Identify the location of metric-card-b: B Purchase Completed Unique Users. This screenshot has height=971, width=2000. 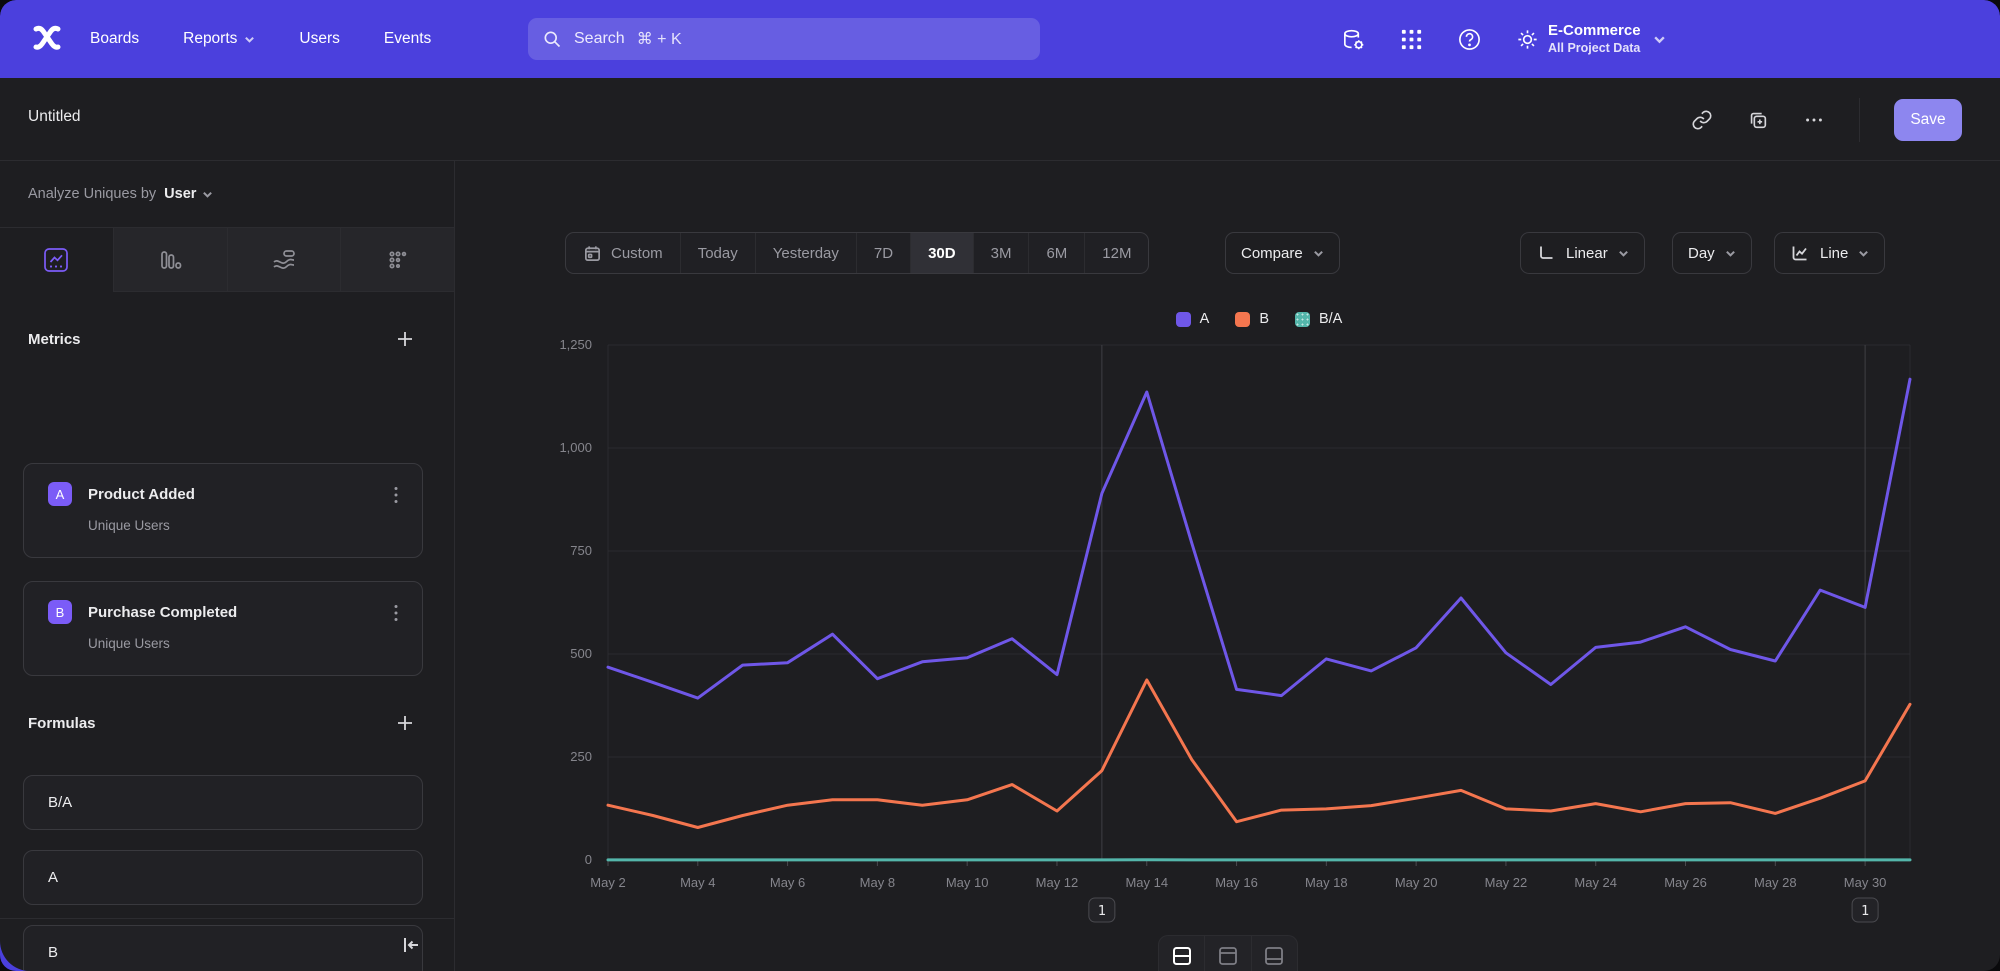
(223, 628).